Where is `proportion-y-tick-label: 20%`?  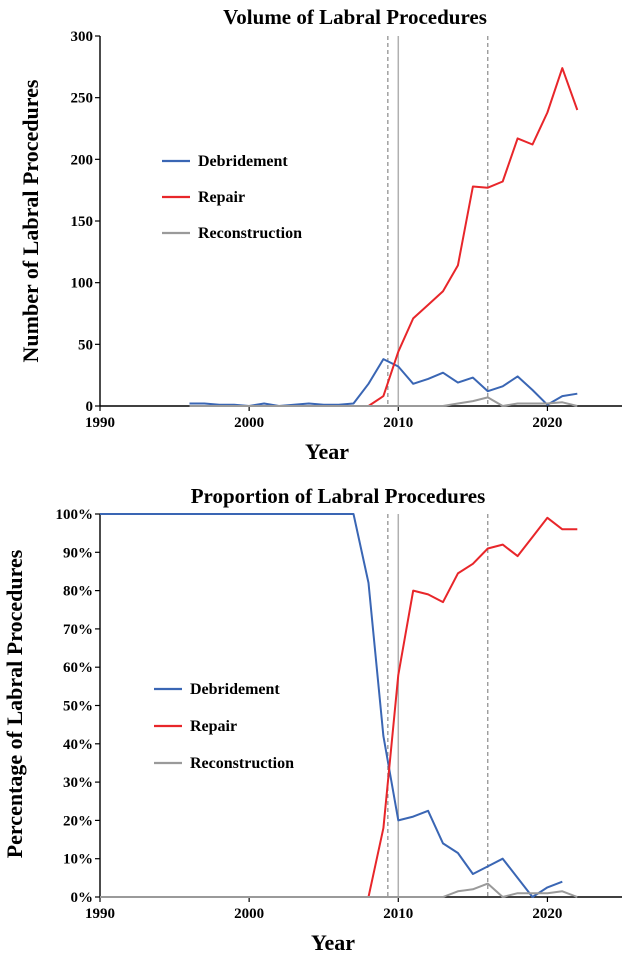
proportion-y-tick-label: 20% is located at coordinates (78, 821).